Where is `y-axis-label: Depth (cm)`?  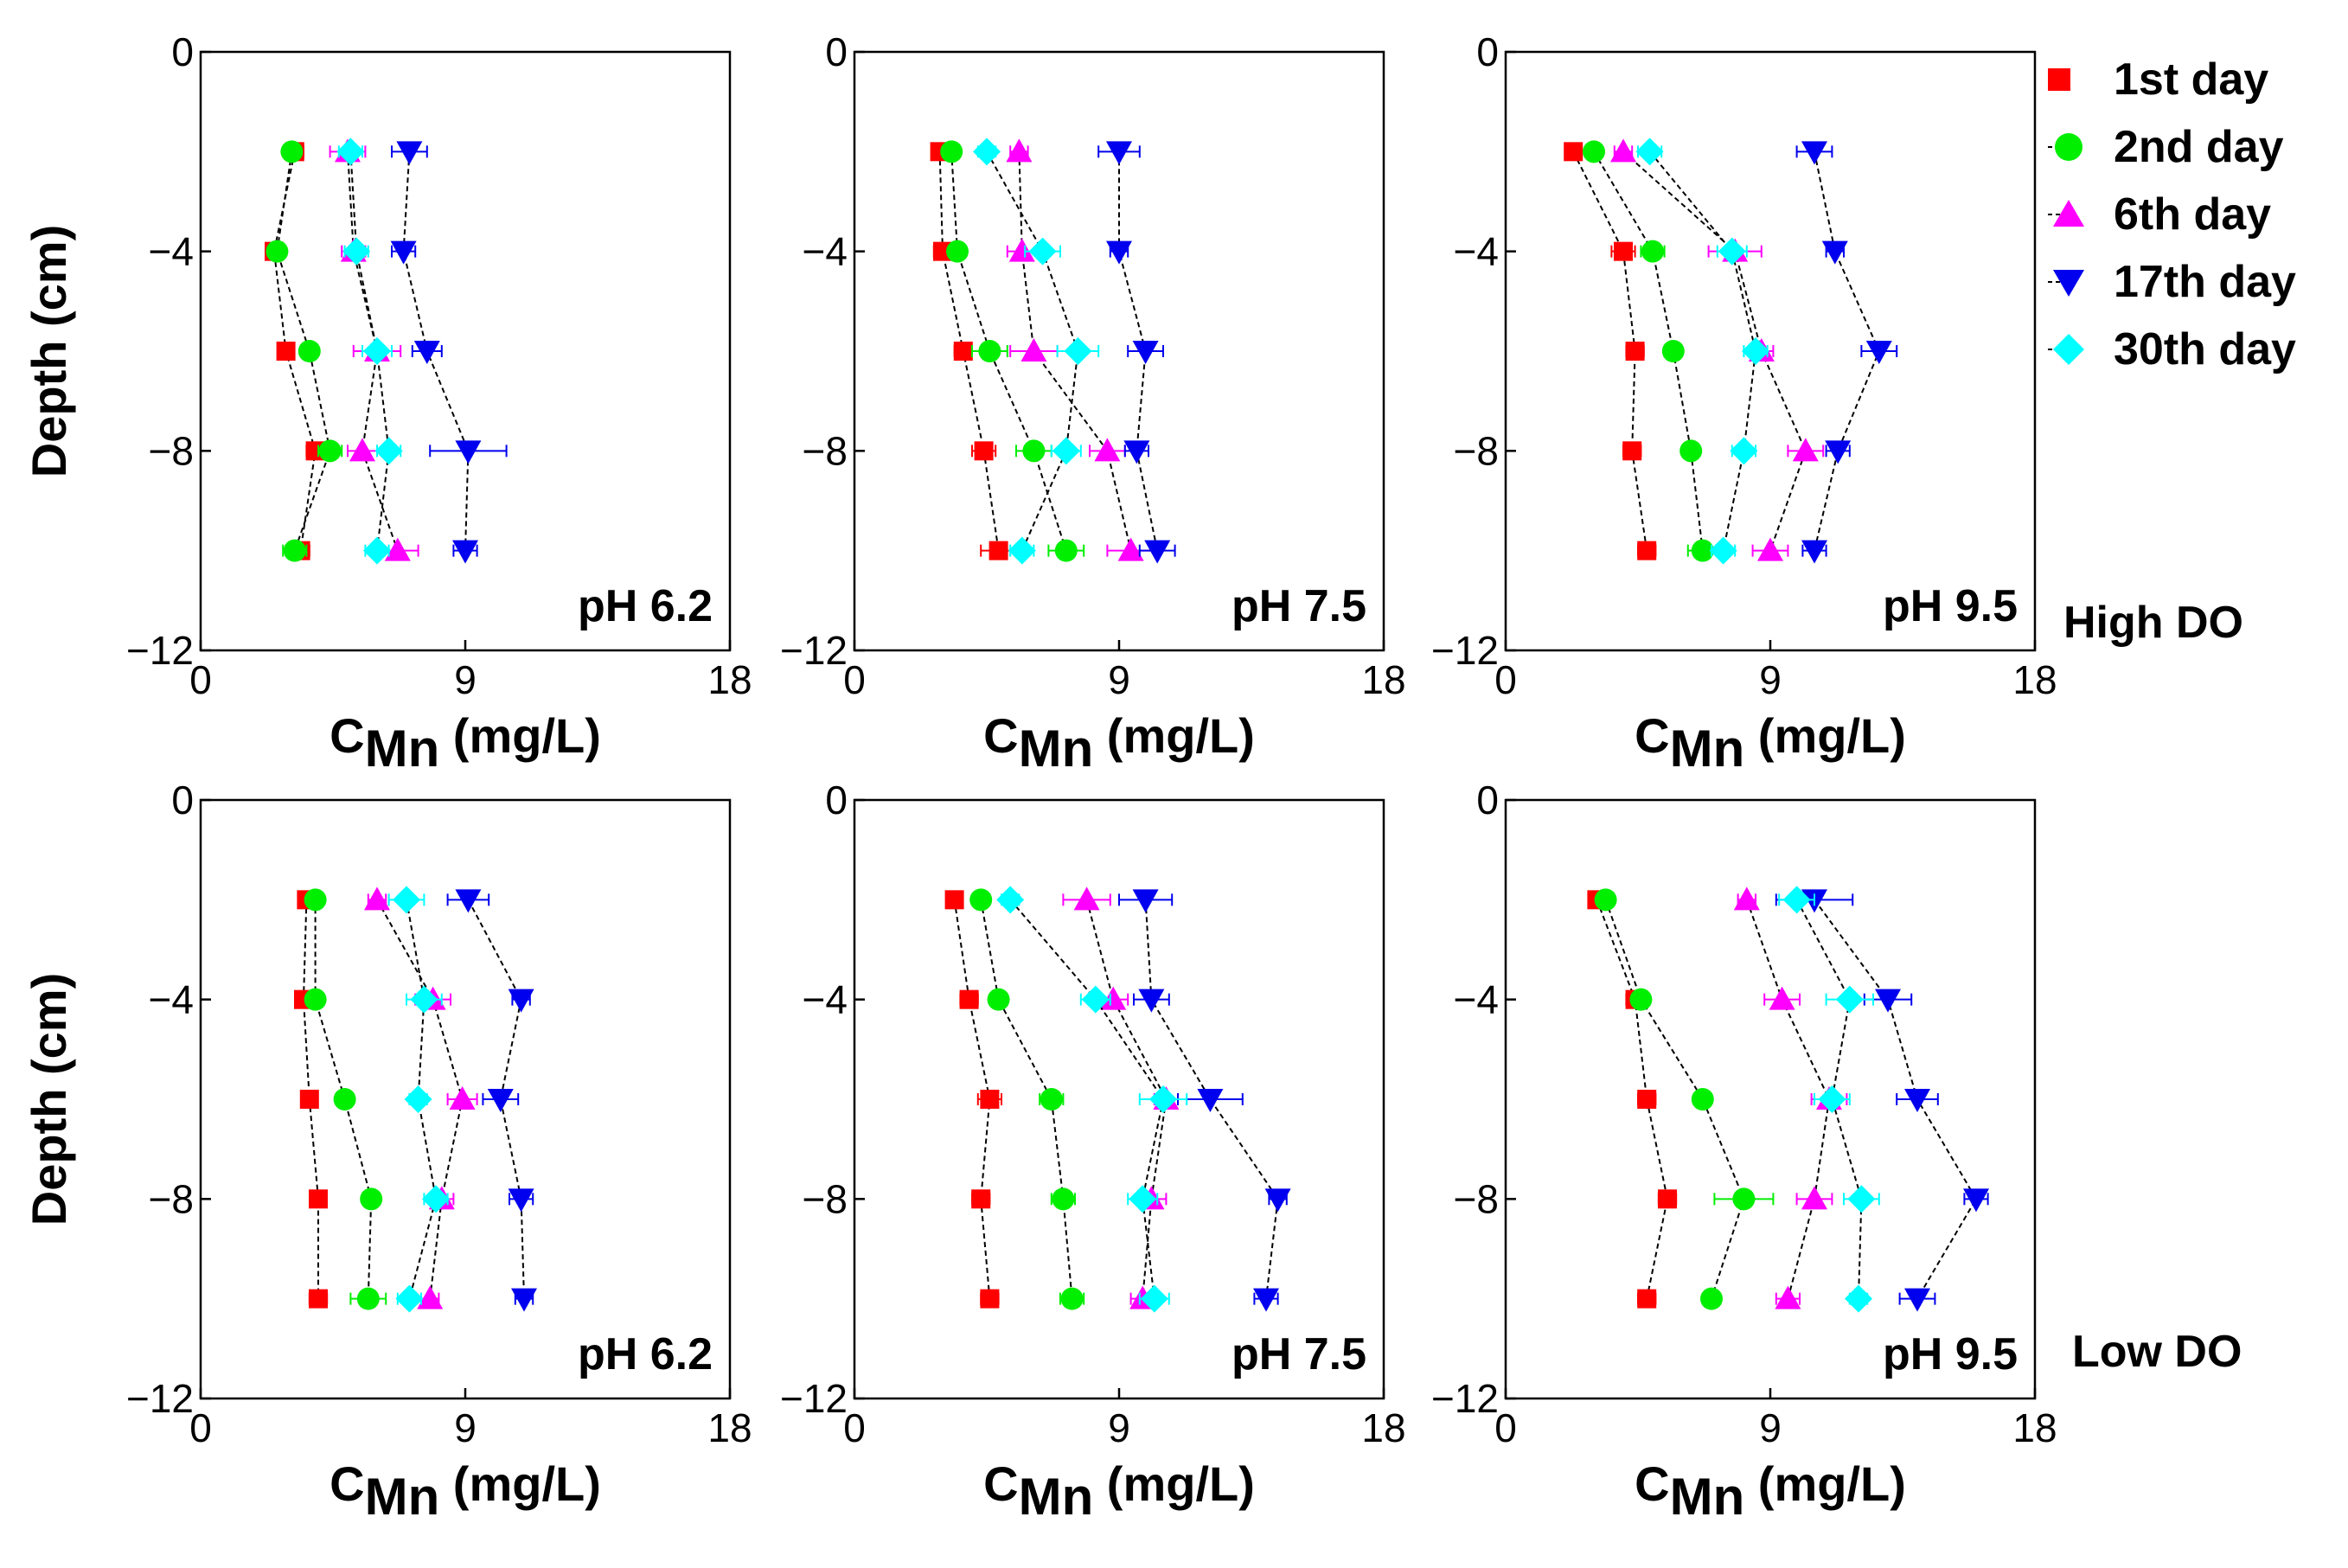
y-axis-label: Depth (cm) is located at coordinates (49, 351).